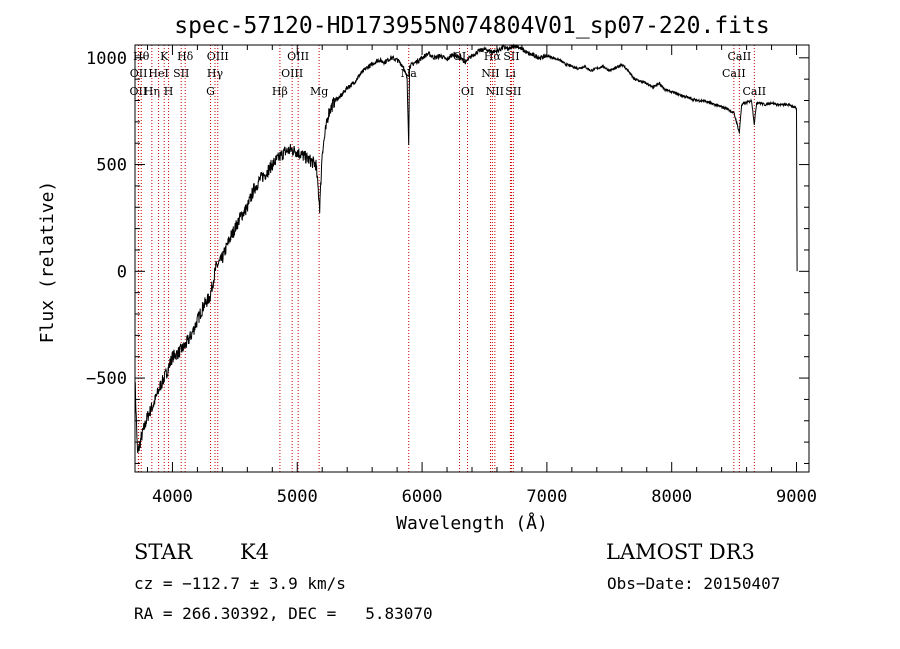 This screenshot has height=649, width=900. What do you see at coordinates (141, 56) in the screenshot?
I see `spectral-line-label-1: Hθ` at bounding box center [141, 56].